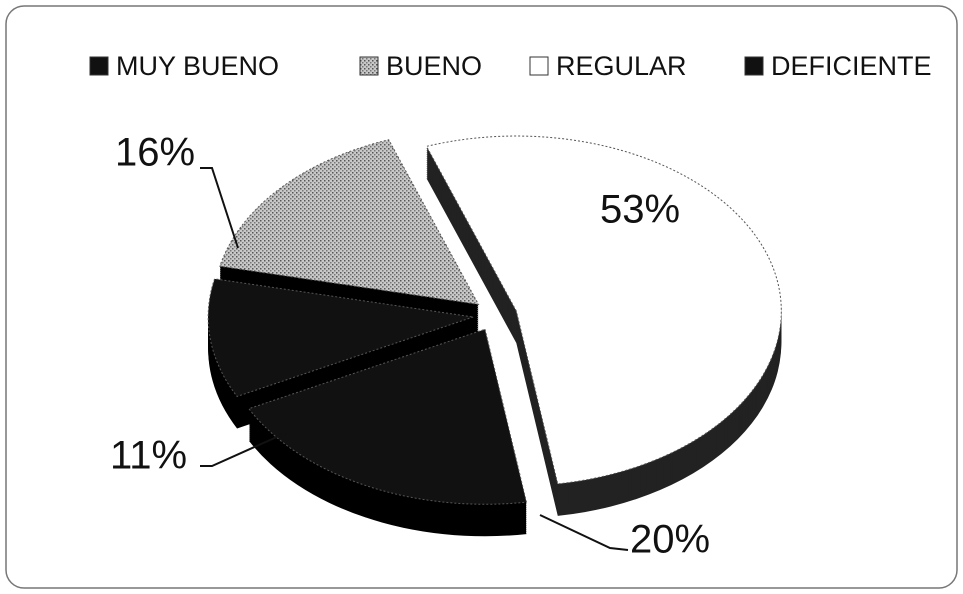 This screenshot has height=594, width=963. What do you see at coordinates (148, 456) in the screenshot?
I see `data-label: 11%` at bounding box center [148, 456].